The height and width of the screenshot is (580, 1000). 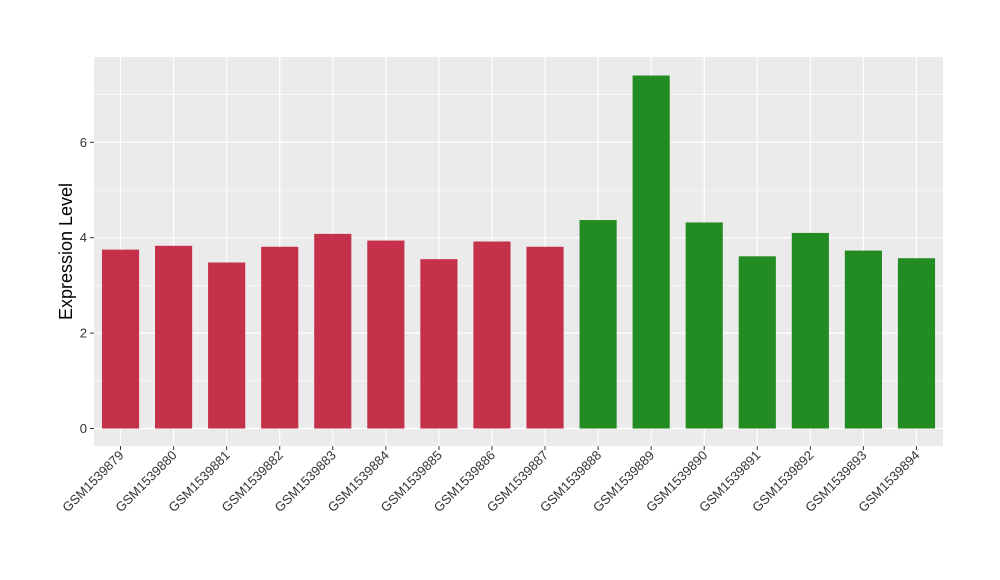 What do you see at coordinates (66, 251) in the screenshot?
I see `y-axis-title: Expression Level` at bounding box center [66, 251].